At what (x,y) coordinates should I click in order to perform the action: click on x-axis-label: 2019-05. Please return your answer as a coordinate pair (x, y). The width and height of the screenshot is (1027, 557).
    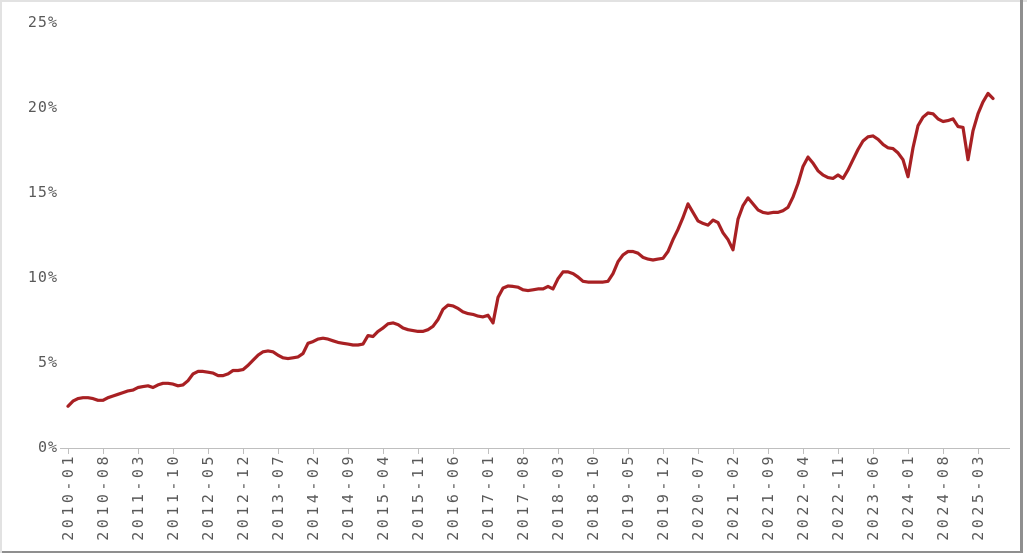
    Looking at the image, I should click on (628, 497).